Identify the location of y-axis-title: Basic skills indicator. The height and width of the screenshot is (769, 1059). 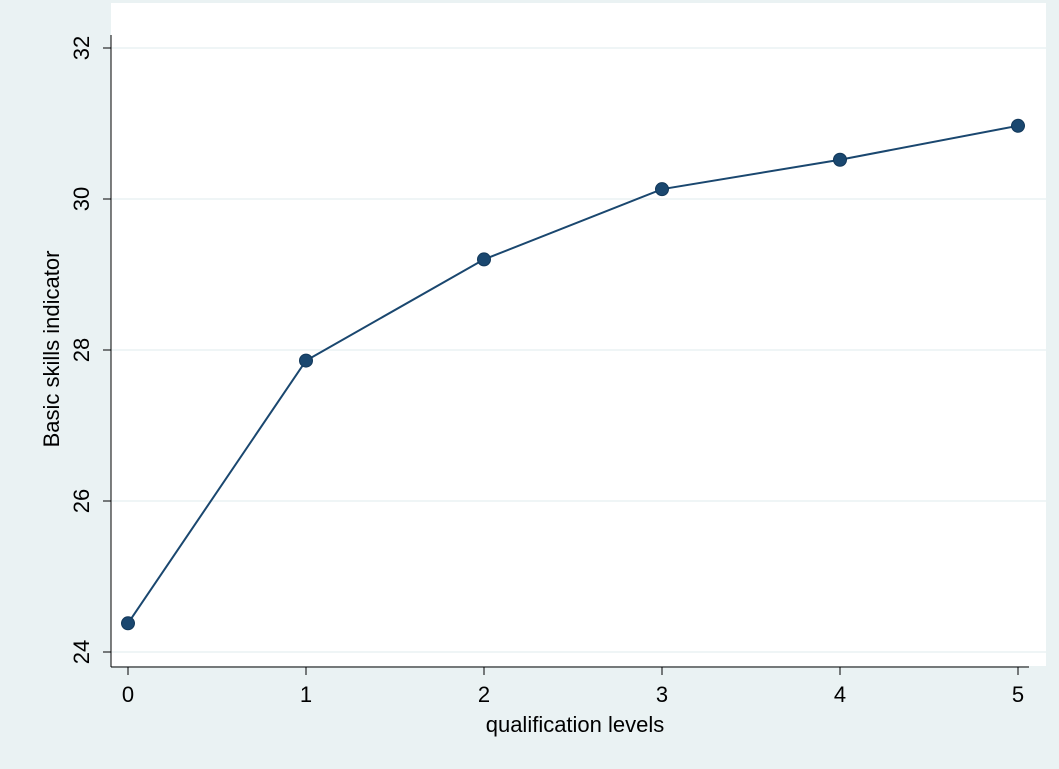
(51, 349).